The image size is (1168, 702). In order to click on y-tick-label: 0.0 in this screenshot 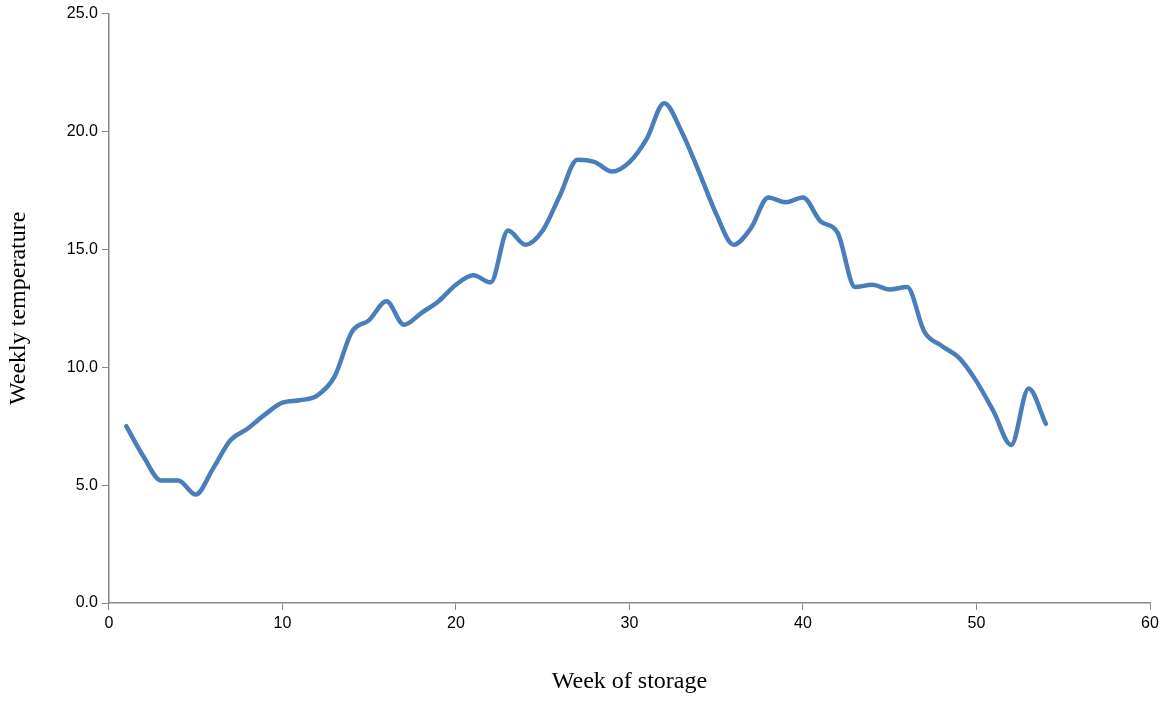, I will do `click(87, 602)`.